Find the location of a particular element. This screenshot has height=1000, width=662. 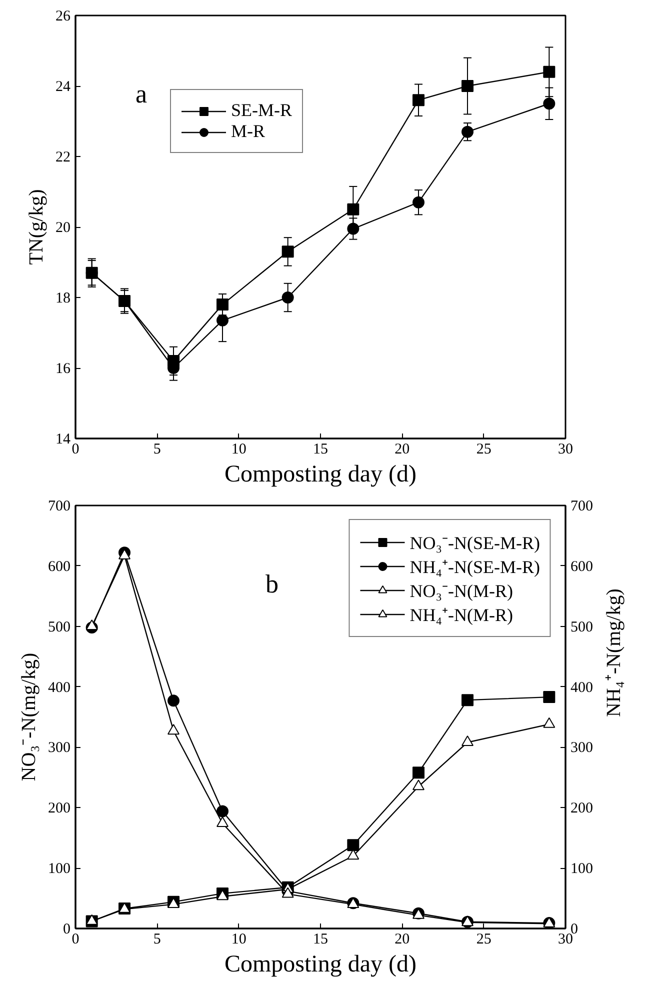

y-tick-label: 700 is located at coordinates (59, 506).